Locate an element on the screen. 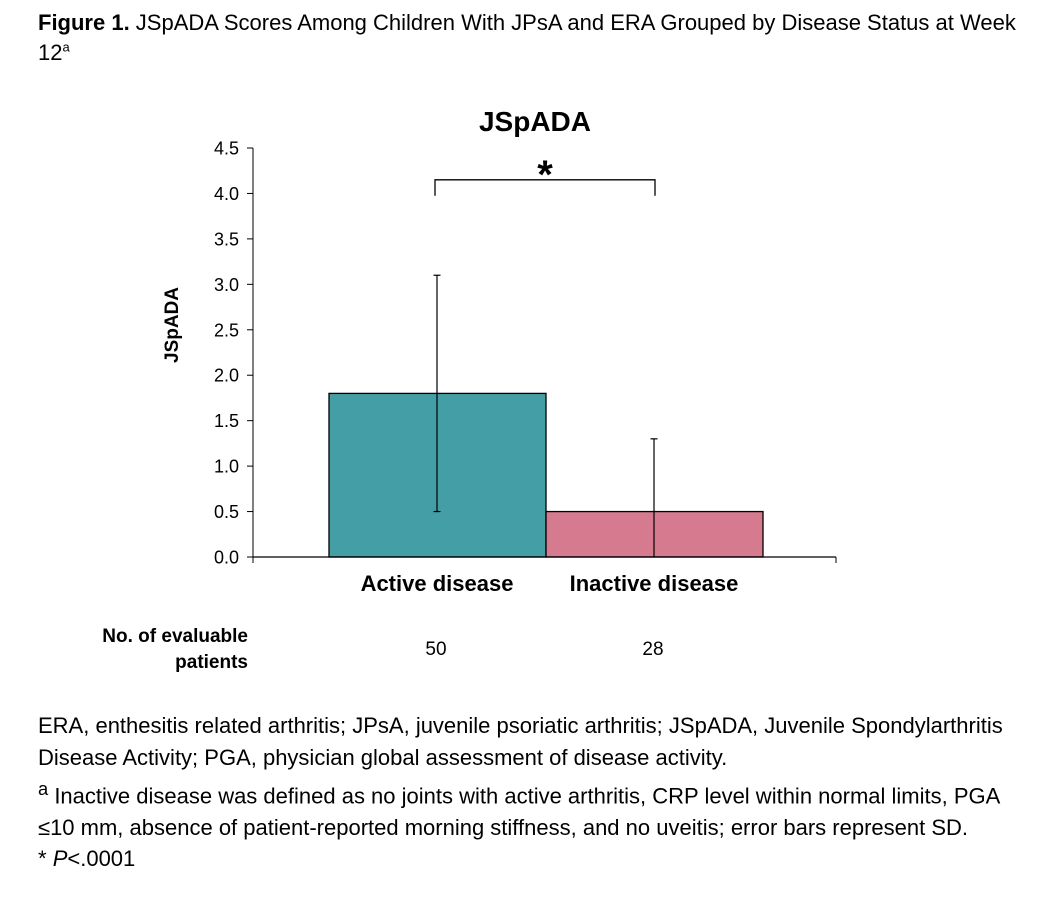  y-tick-label: 3.0 is located at coordinates (226, 285).